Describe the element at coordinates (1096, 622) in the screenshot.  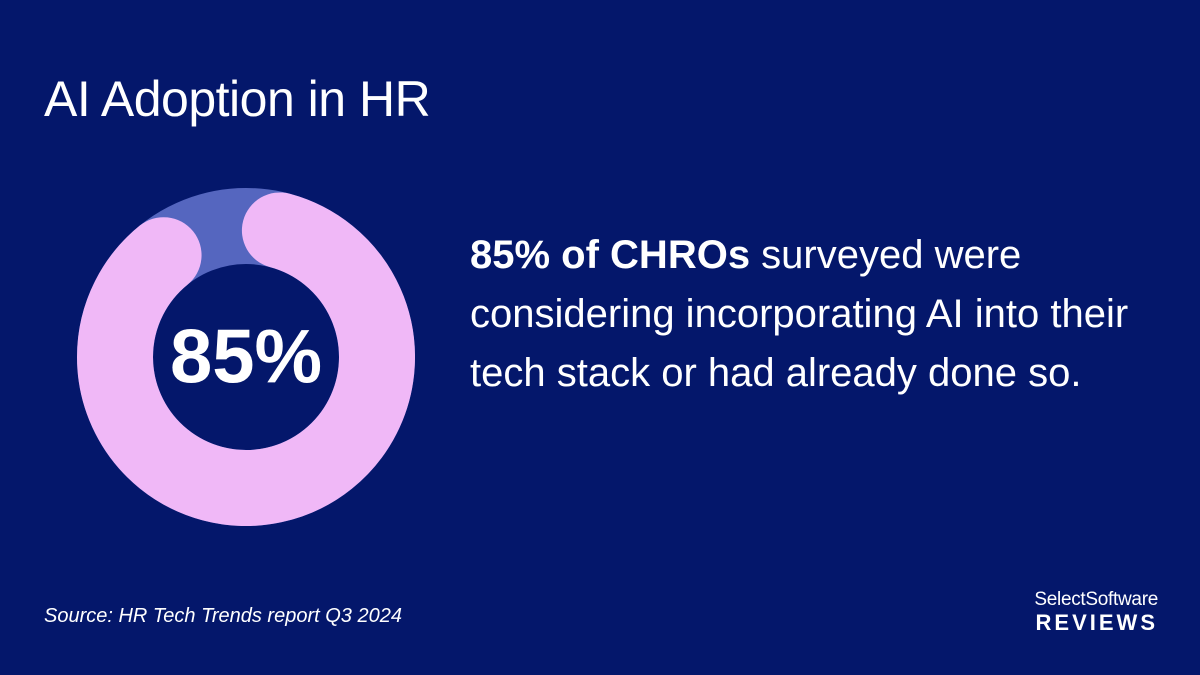
I see `brand-logo-bottom: REVIEWS` at that location.